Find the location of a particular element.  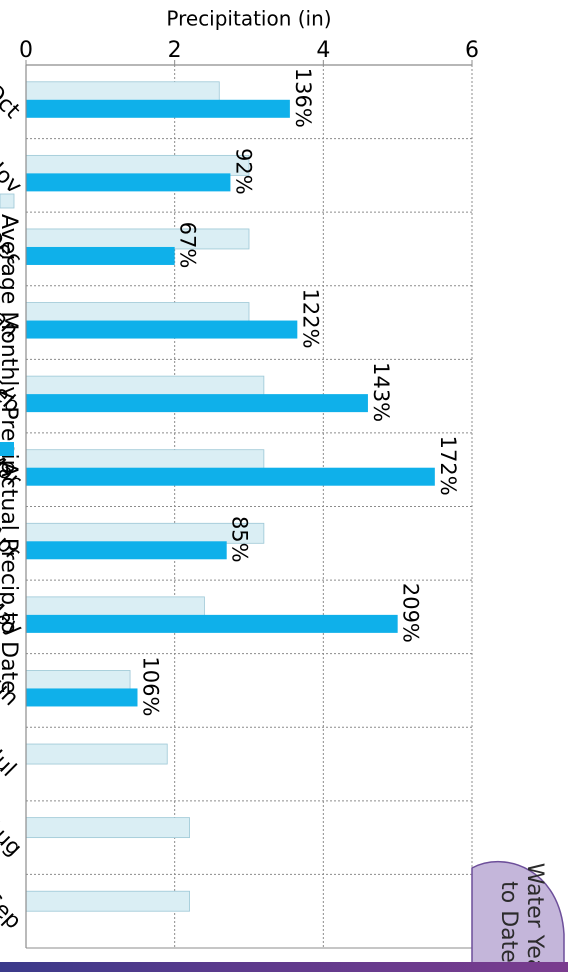

bar-actual-feb is located at coordinates (197, 403).